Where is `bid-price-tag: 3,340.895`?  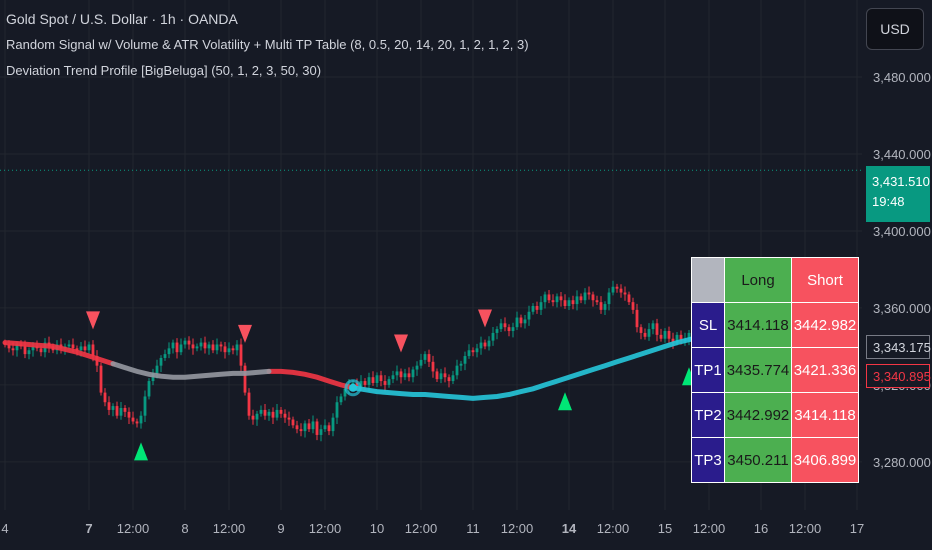
bid-price-tag: 3,340.895 is located at coordinates (898, 376).